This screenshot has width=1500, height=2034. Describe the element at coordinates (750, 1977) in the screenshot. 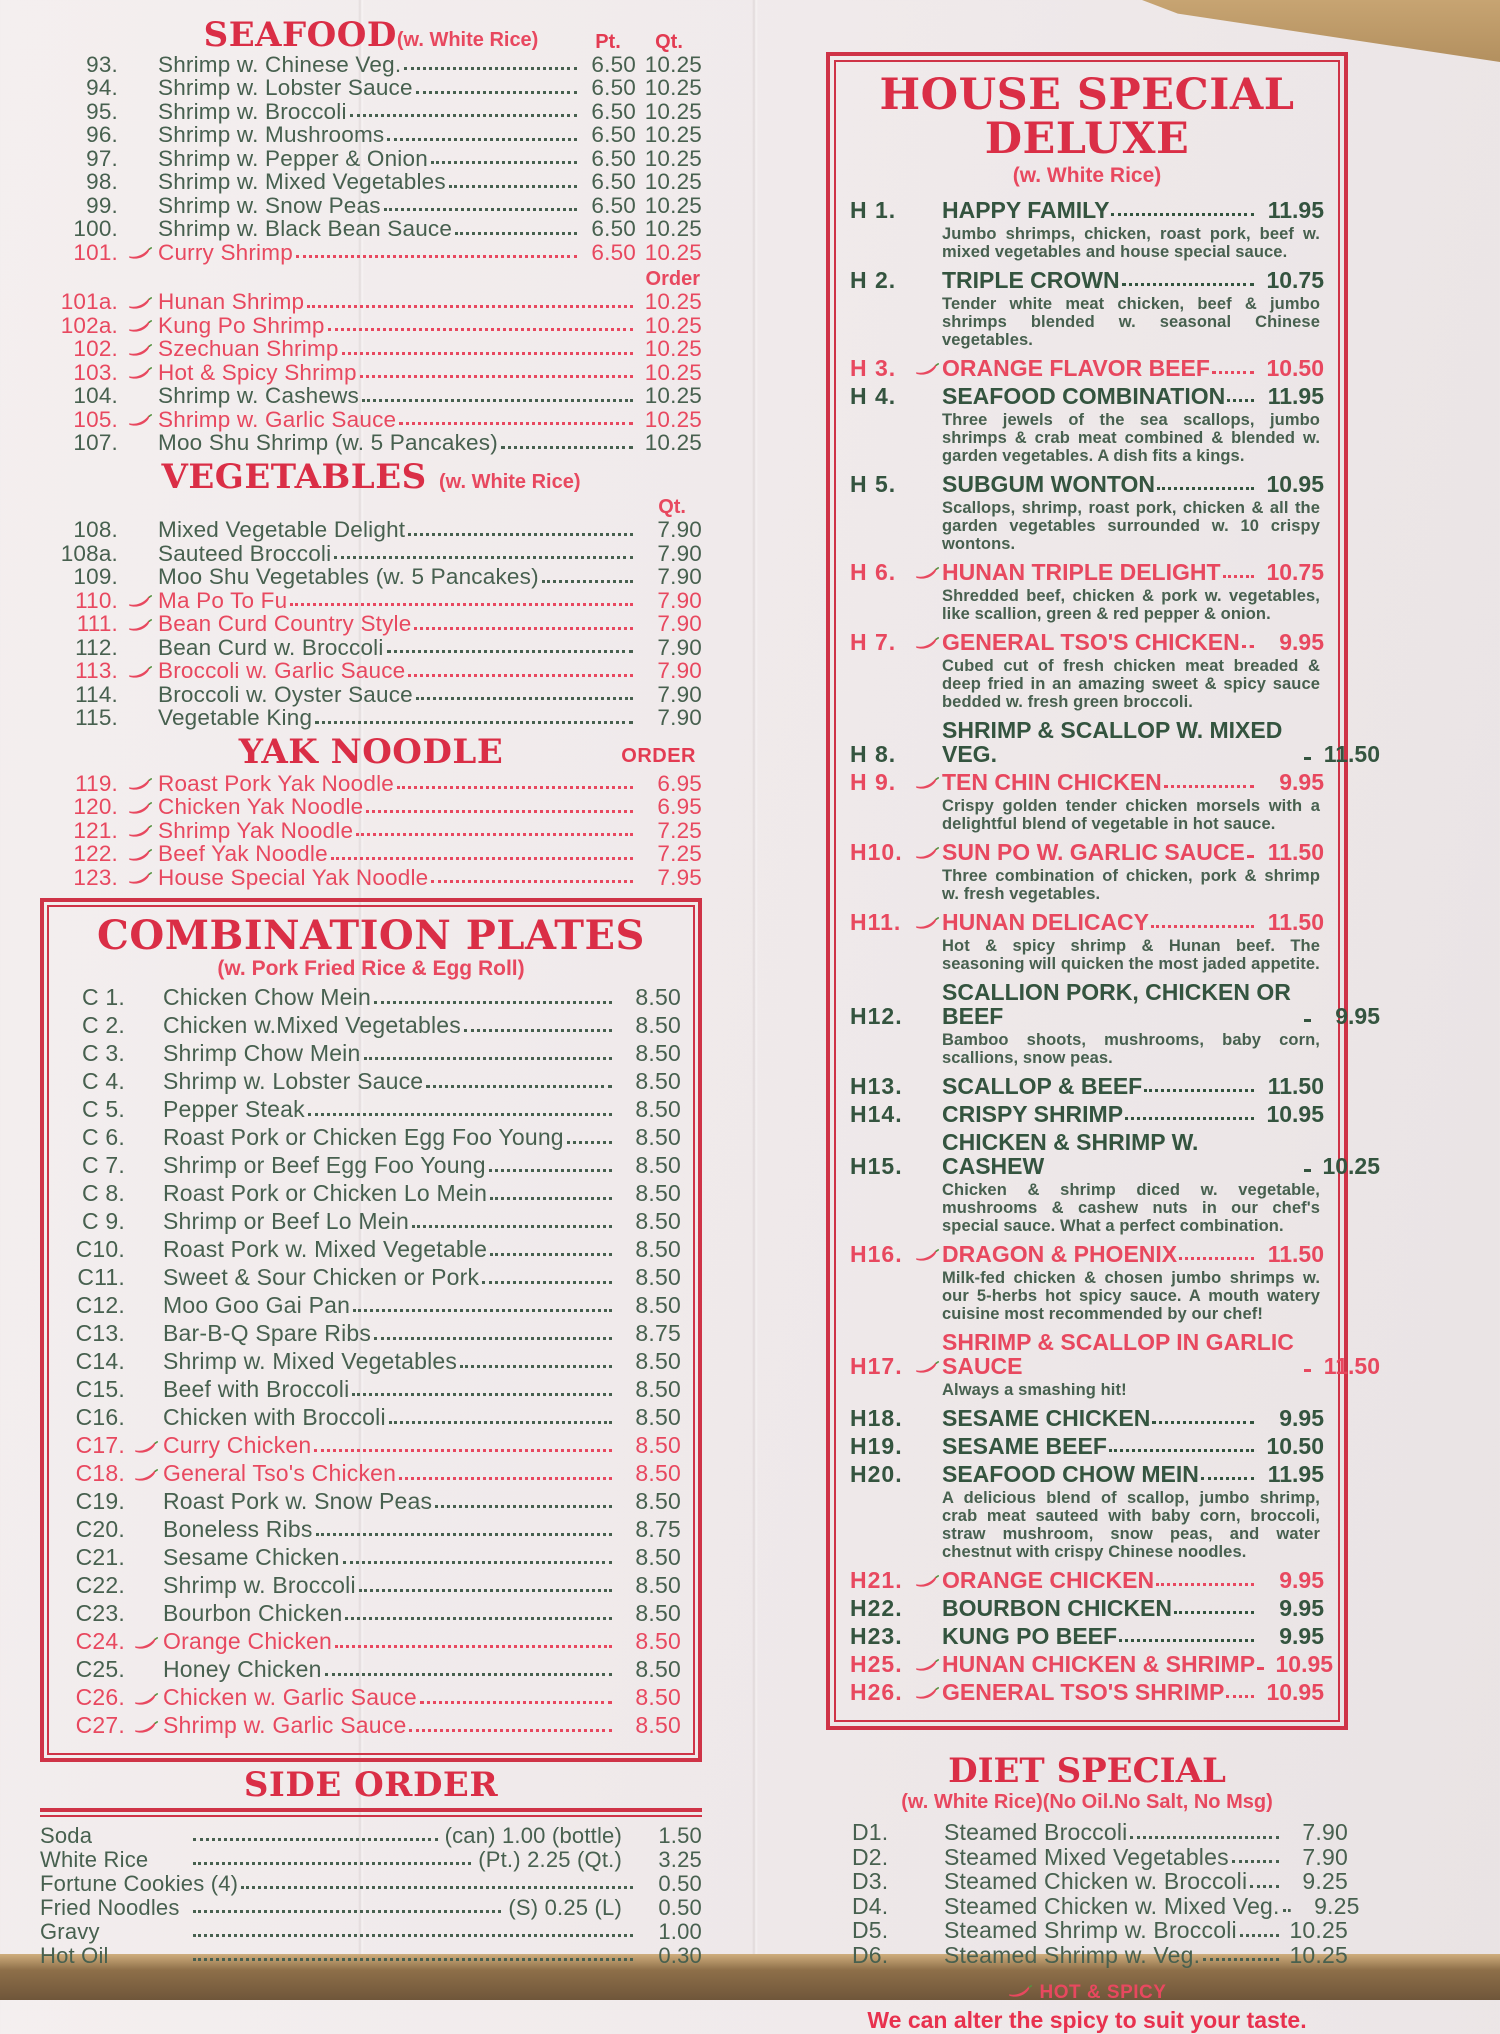

I see `table-surface-bottom` at that location.